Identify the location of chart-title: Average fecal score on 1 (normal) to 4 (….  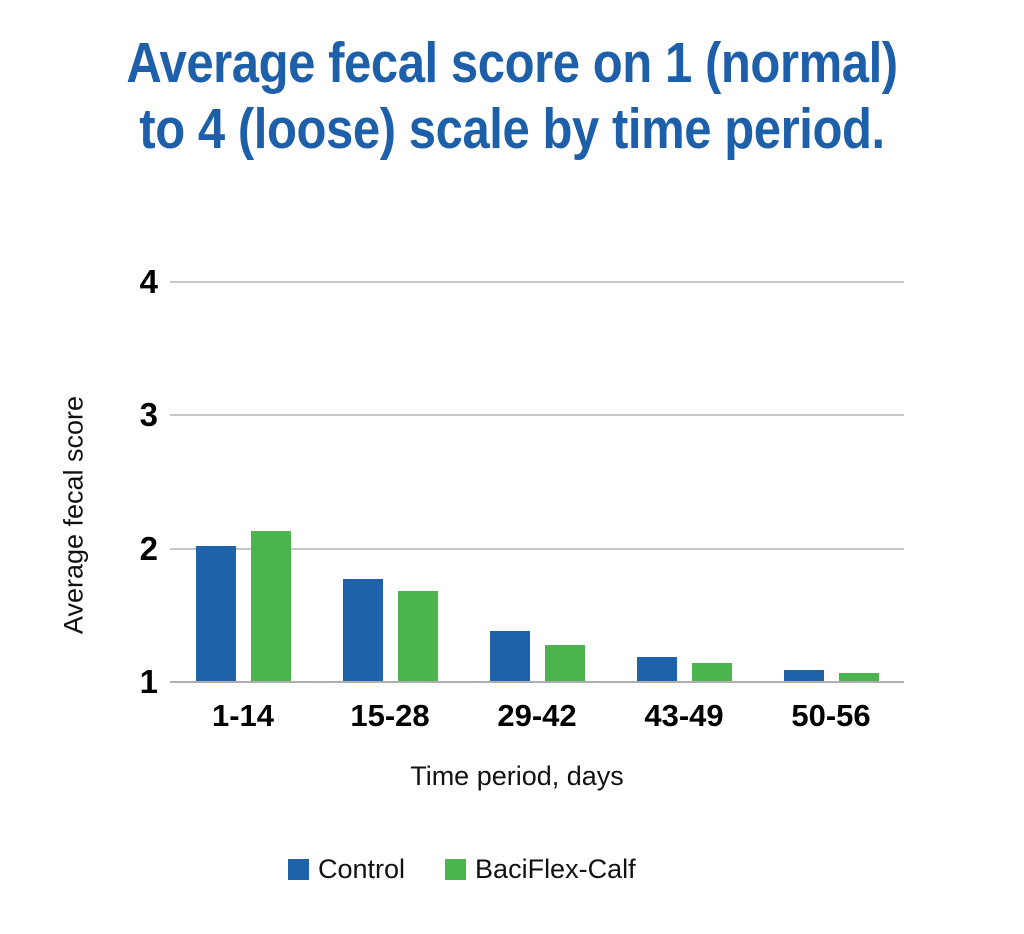
(512, 96).